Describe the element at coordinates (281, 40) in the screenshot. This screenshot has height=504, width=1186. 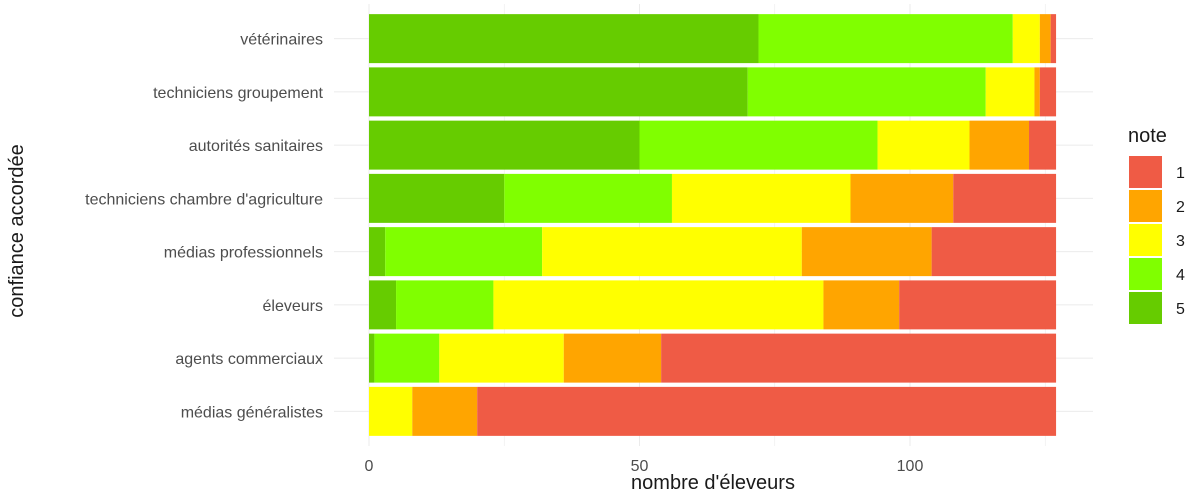
I see `y-tick-label: vétérinaires` at that location.